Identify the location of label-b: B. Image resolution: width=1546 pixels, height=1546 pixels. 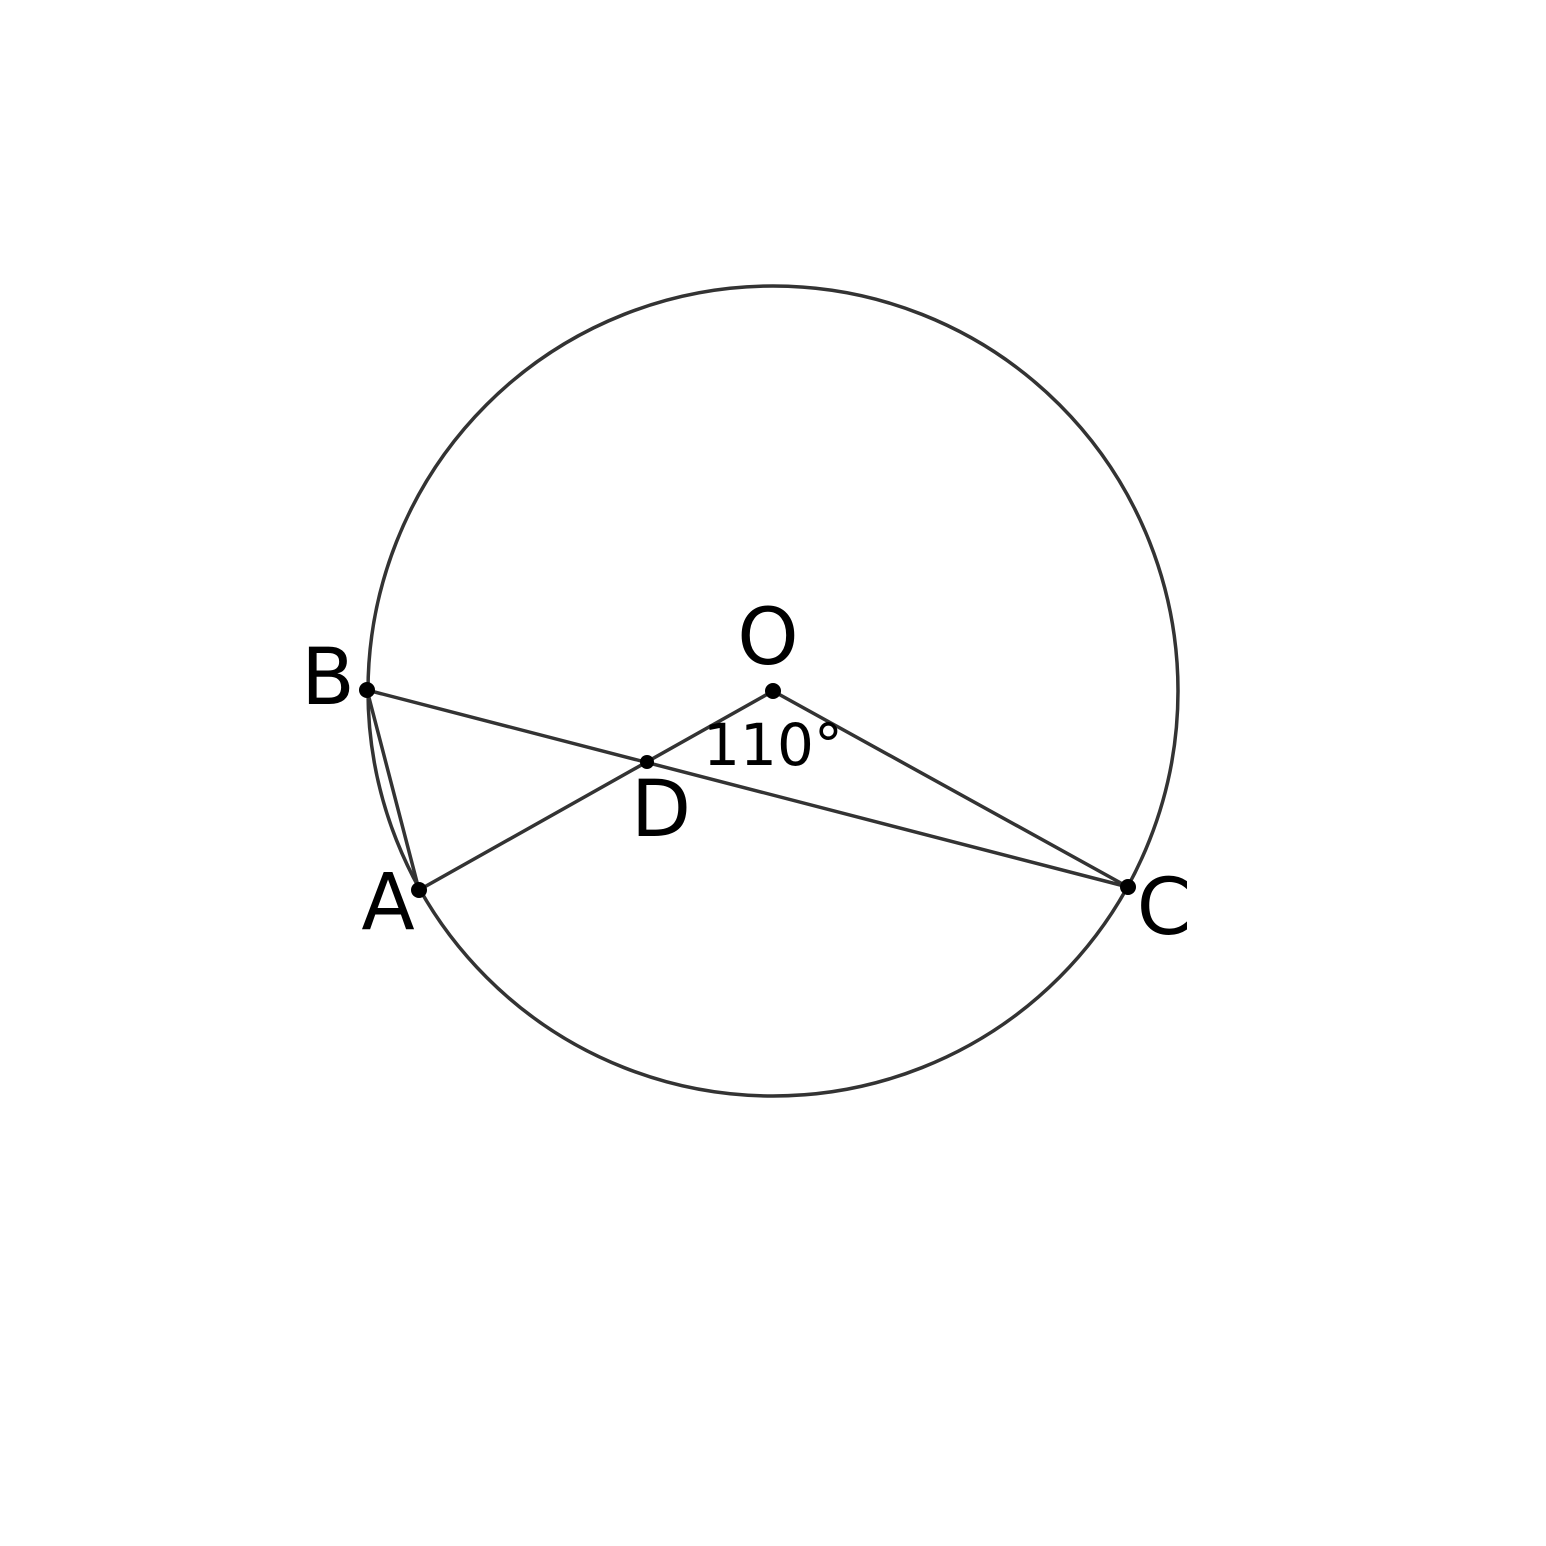
(328, 678).